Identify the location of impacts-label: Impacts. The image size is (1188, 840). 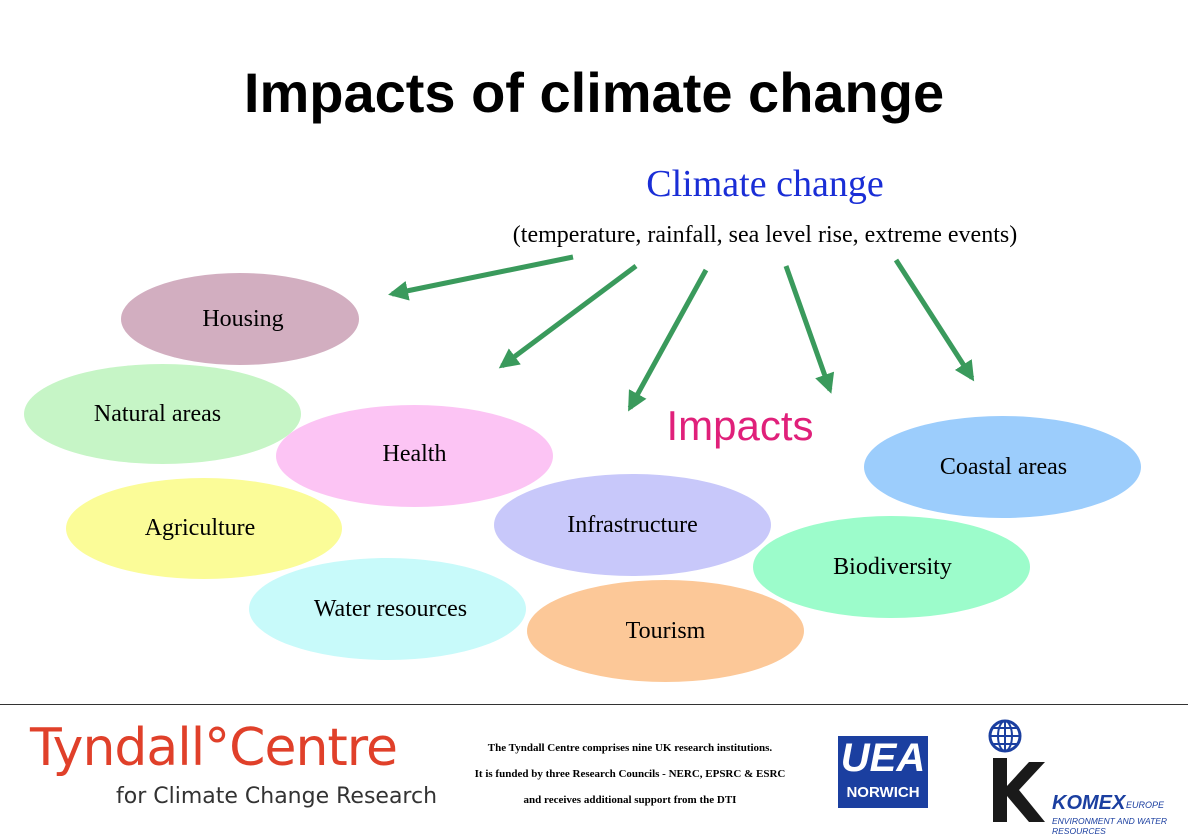
(740, 425).